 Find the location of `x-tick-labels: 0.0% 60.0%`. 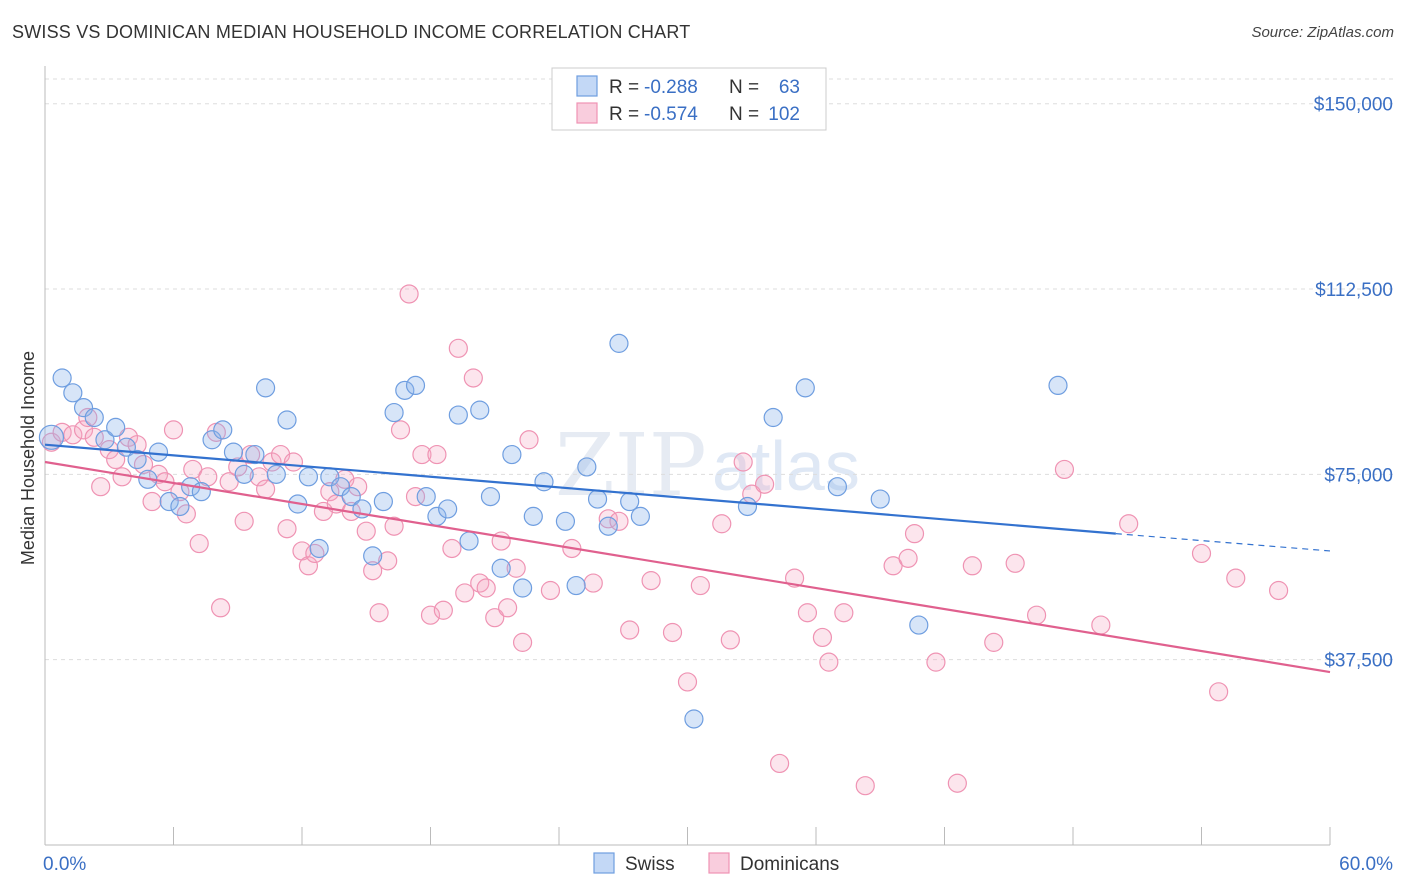

x-tick-labels: 0.0% 60.0% is located at coordinates (718, 864).